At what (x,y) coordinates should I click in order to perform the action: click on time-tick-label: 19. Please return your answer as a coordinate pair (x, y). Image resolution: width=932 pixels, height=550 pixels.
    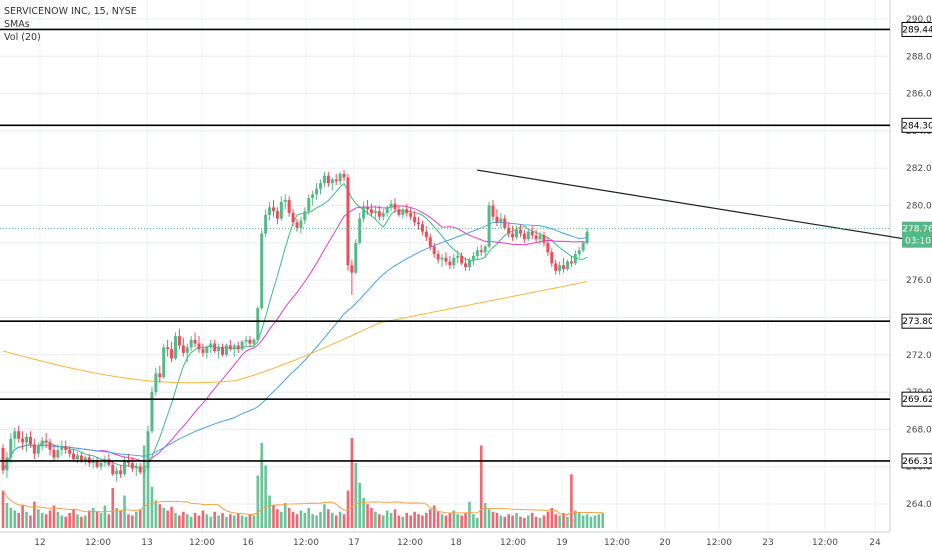
    Looking at the image, I should click on (562, 543).